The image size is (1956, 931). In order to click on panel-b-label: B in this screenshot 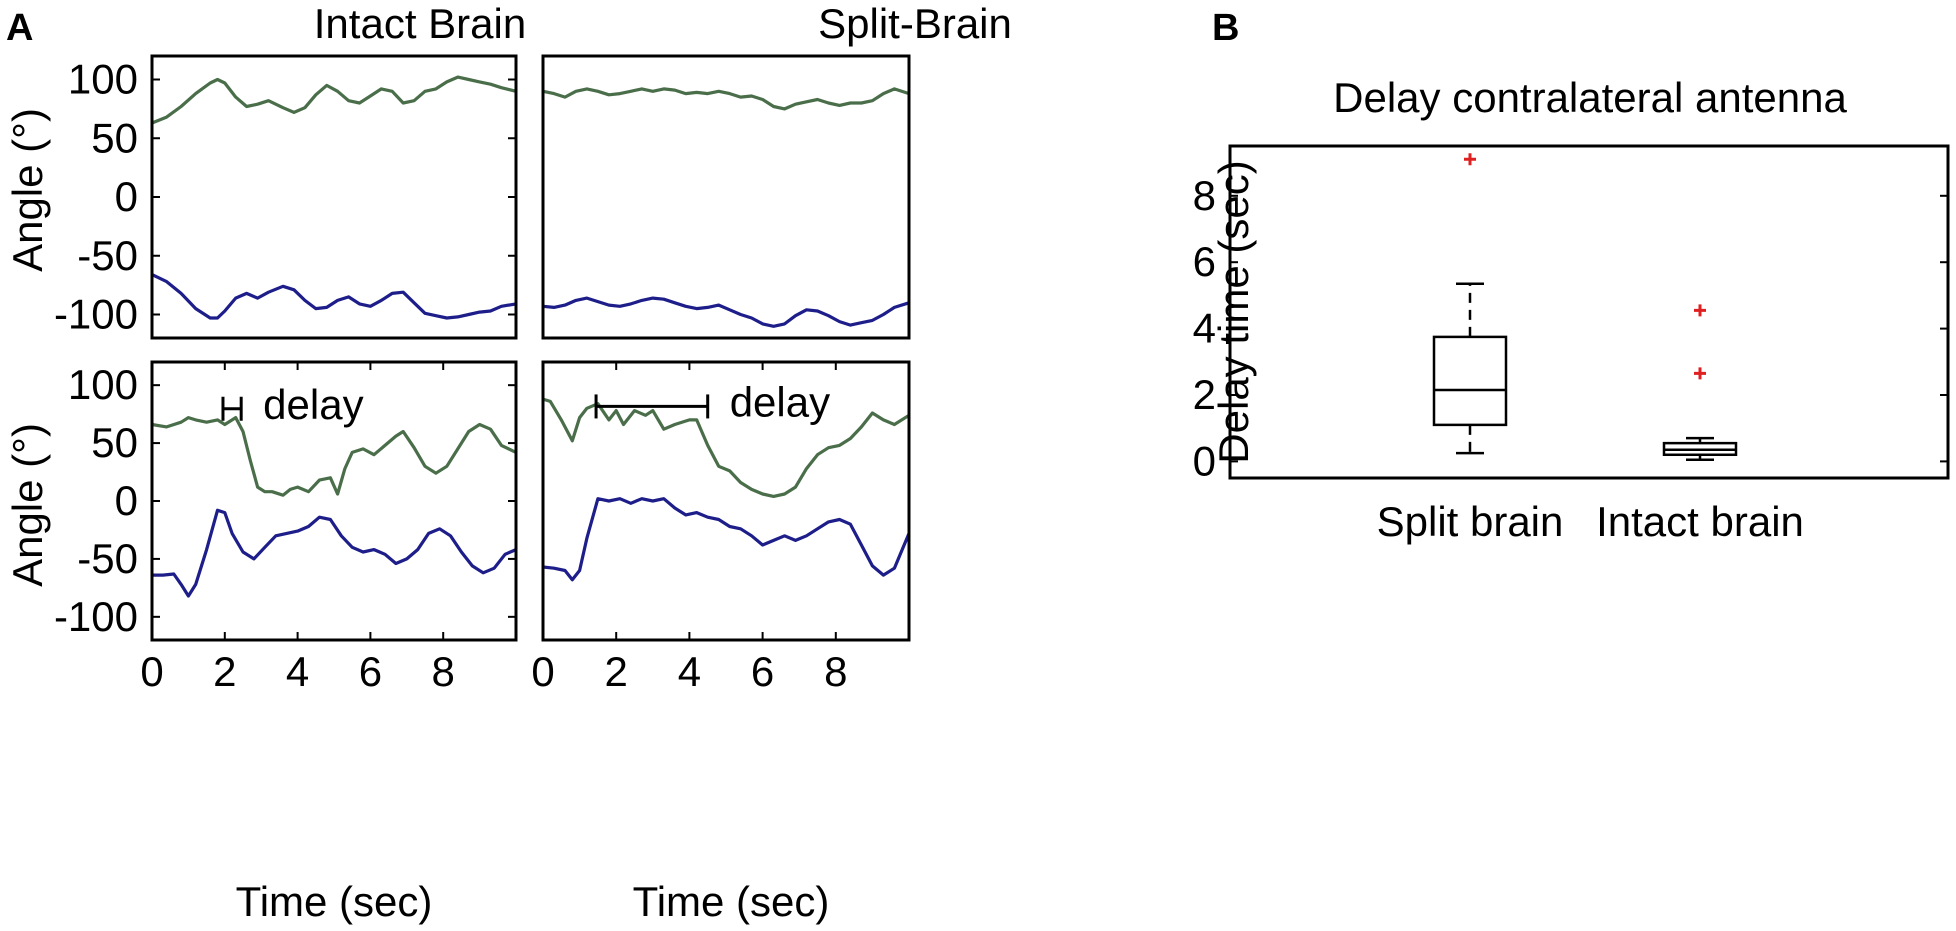, I will do `click(1225, 28)`.